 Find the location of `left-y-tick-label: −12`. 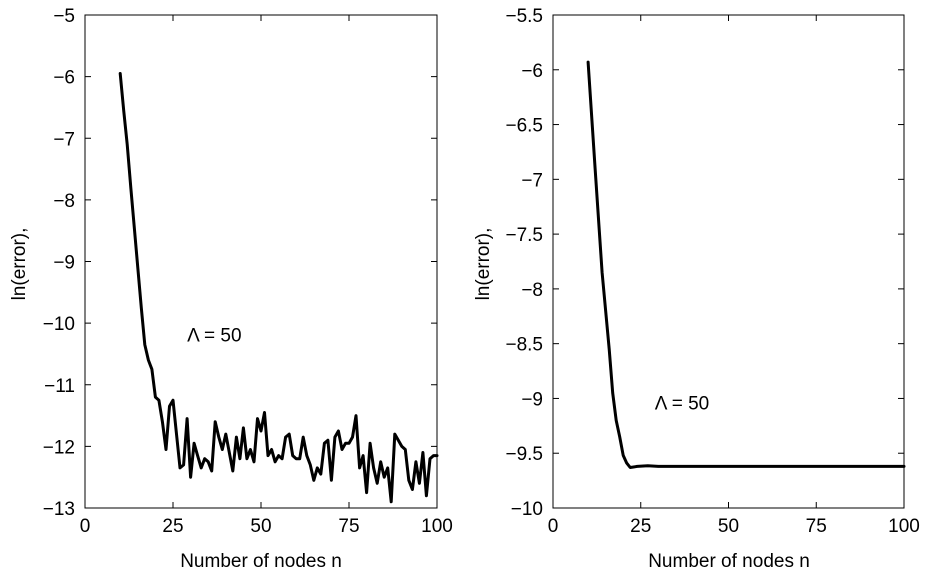

left-y-tick-label: −12 is located at coordinates (59, 447).